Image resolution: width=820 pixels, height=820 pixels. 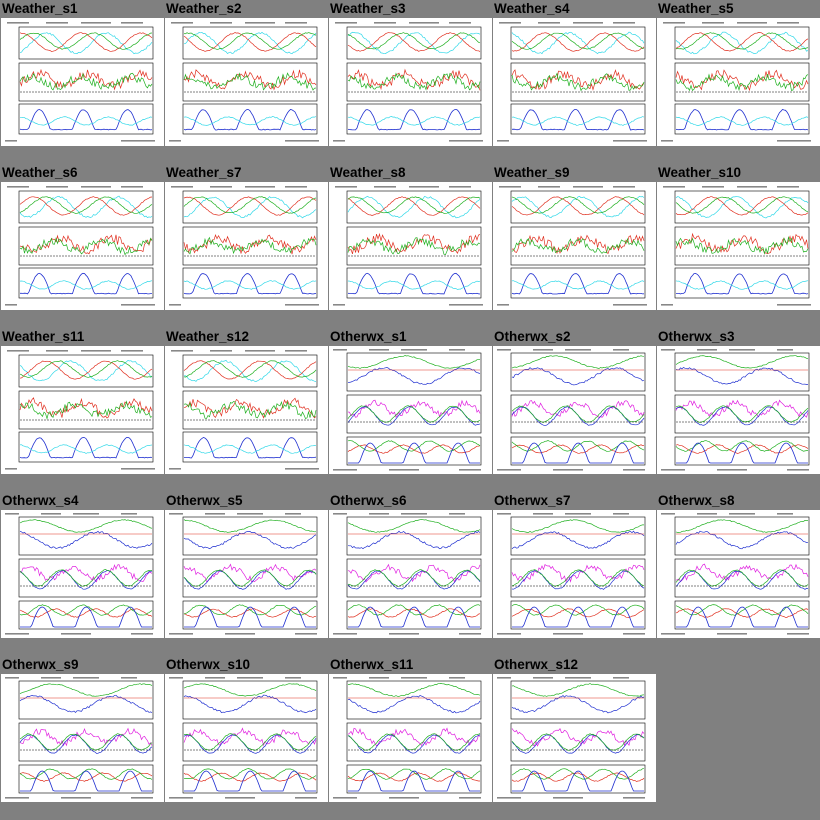 I want to click on gallery-item: Weather_s11, so click(x=82, y=410).